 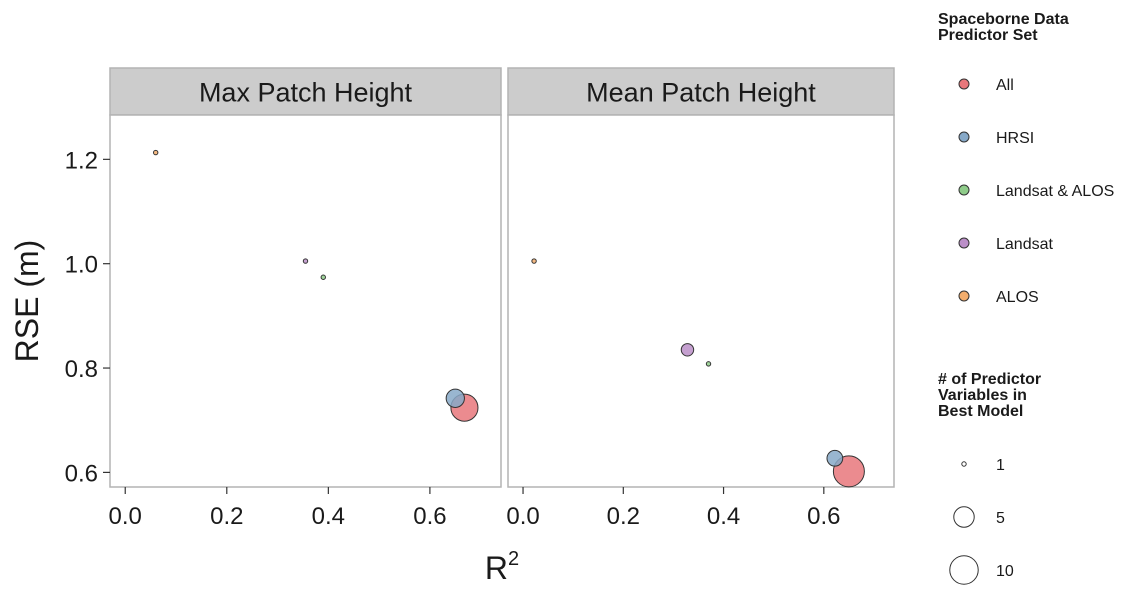 What do you see at coordinates (989, 379) in the screenshot?
I see `legend-size-title: # of Predictor` at bounding box center [989, 379].